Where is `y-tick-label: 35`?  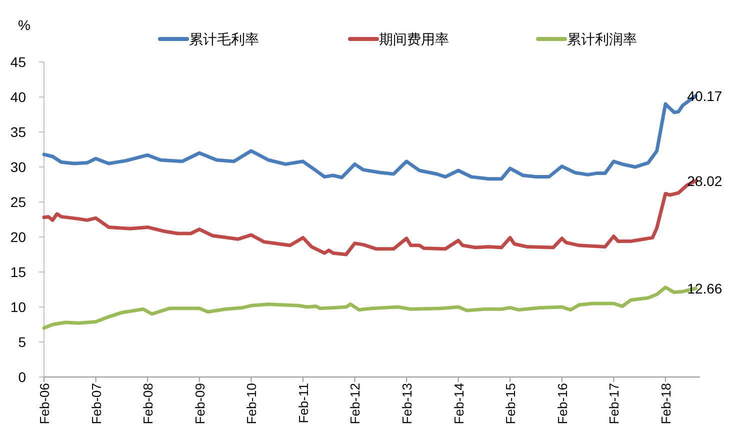
y-tick-label: 35 is located at coordinates (18, 132).